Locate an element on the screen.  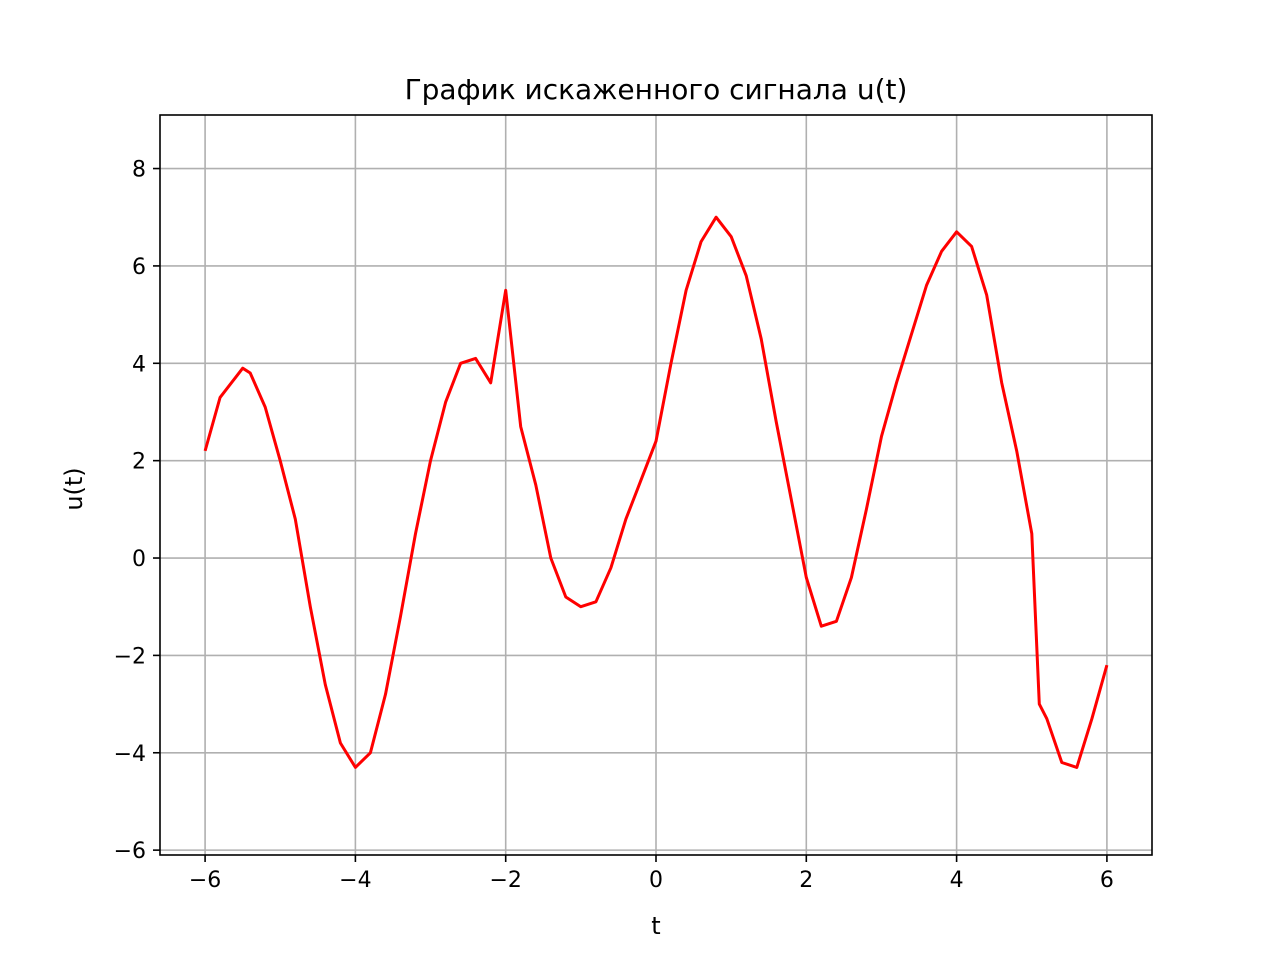
x-tick-label: −6 is located at coordinates (205, 880).